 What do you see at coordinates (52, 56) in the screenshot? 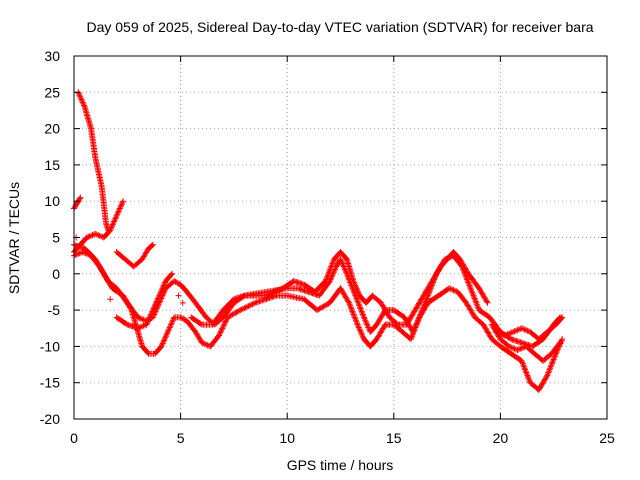
I see `y-tick-label: 30` at bounding box center [52, 56].